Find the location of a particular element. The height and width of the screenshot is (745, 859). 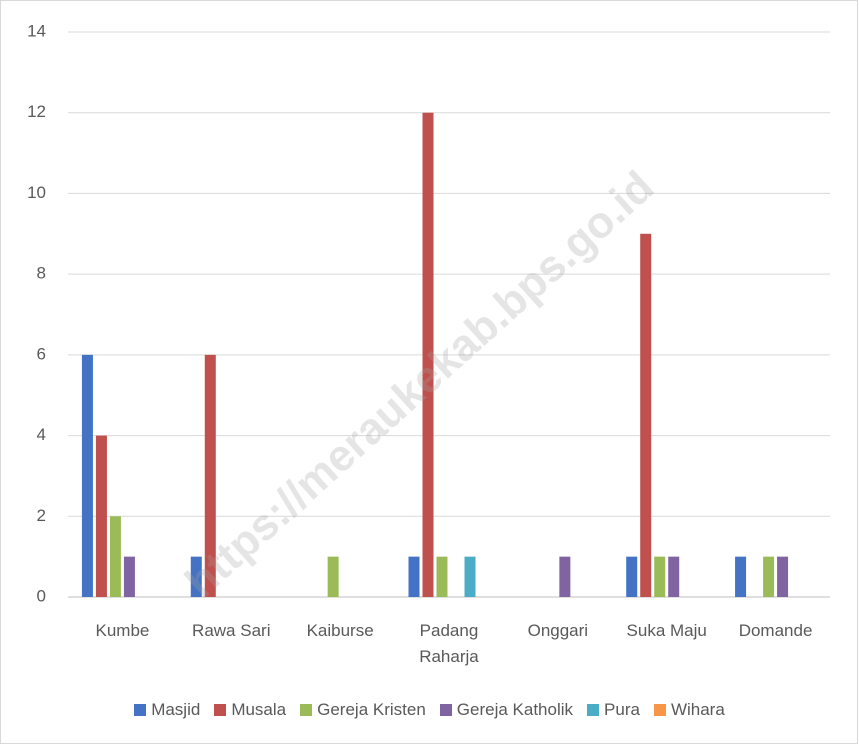

legend-item: Musala is located at coordinates (250, 710).